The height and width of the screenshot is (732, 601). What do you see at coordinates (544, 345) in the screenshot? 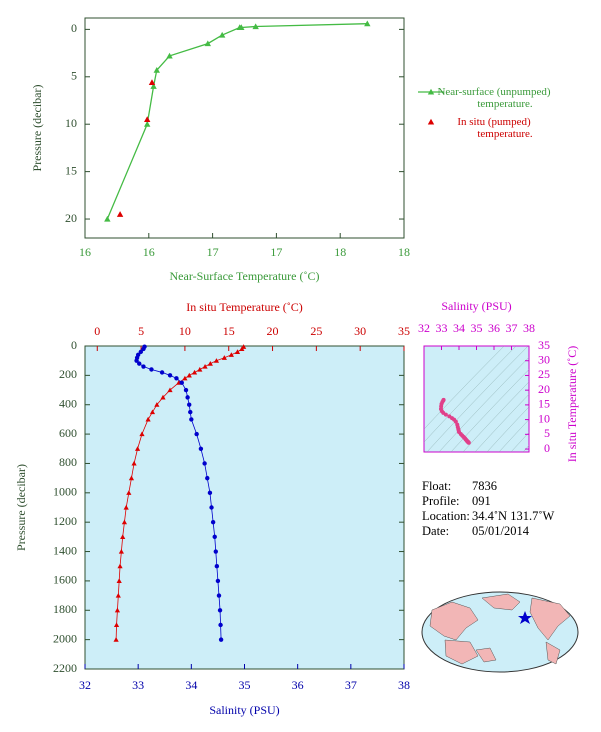
I see `y-tick-label: 35` at bounding box center [544, 345].